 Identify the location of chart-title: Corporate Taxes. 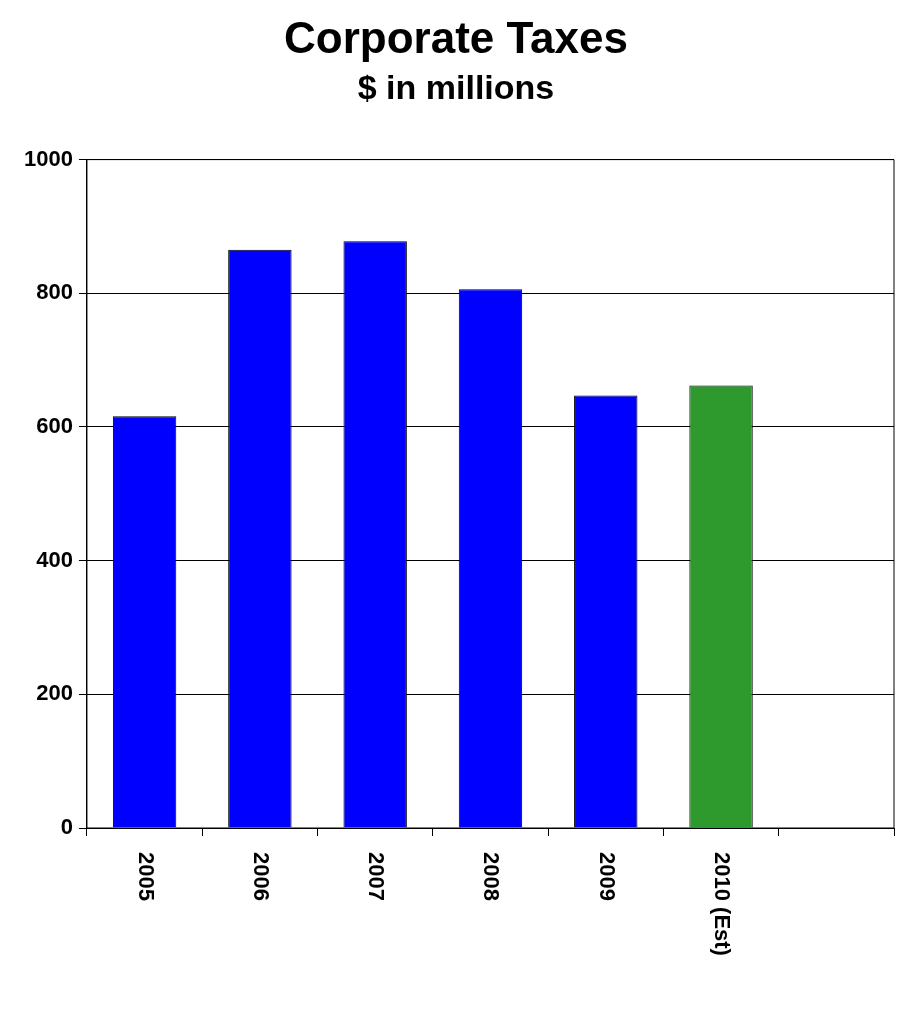
(456, 37).